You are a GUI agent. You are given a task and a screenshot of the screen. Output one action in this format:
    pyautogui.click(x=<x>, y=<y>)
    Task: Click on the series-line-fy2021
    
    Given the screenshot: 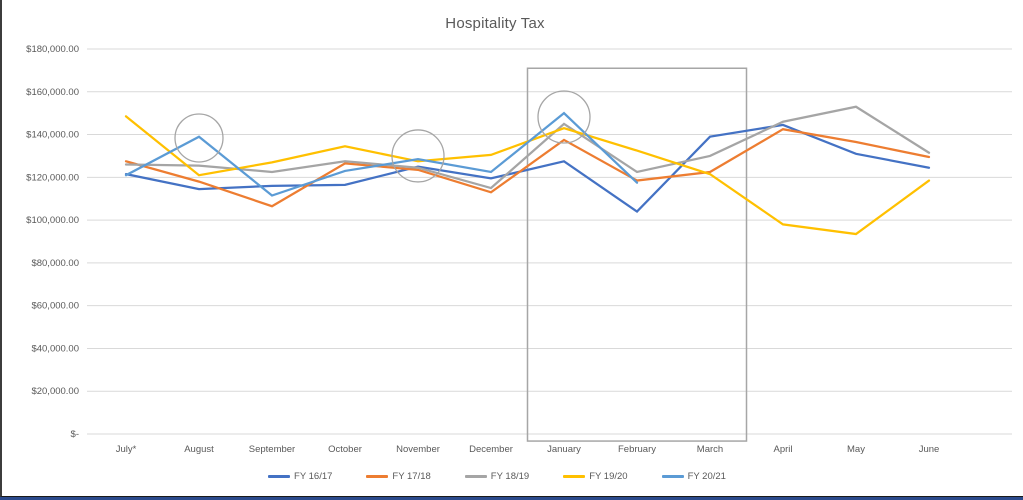 What is the action you would take?
    pyautogui.click(x=381, y=154)
    